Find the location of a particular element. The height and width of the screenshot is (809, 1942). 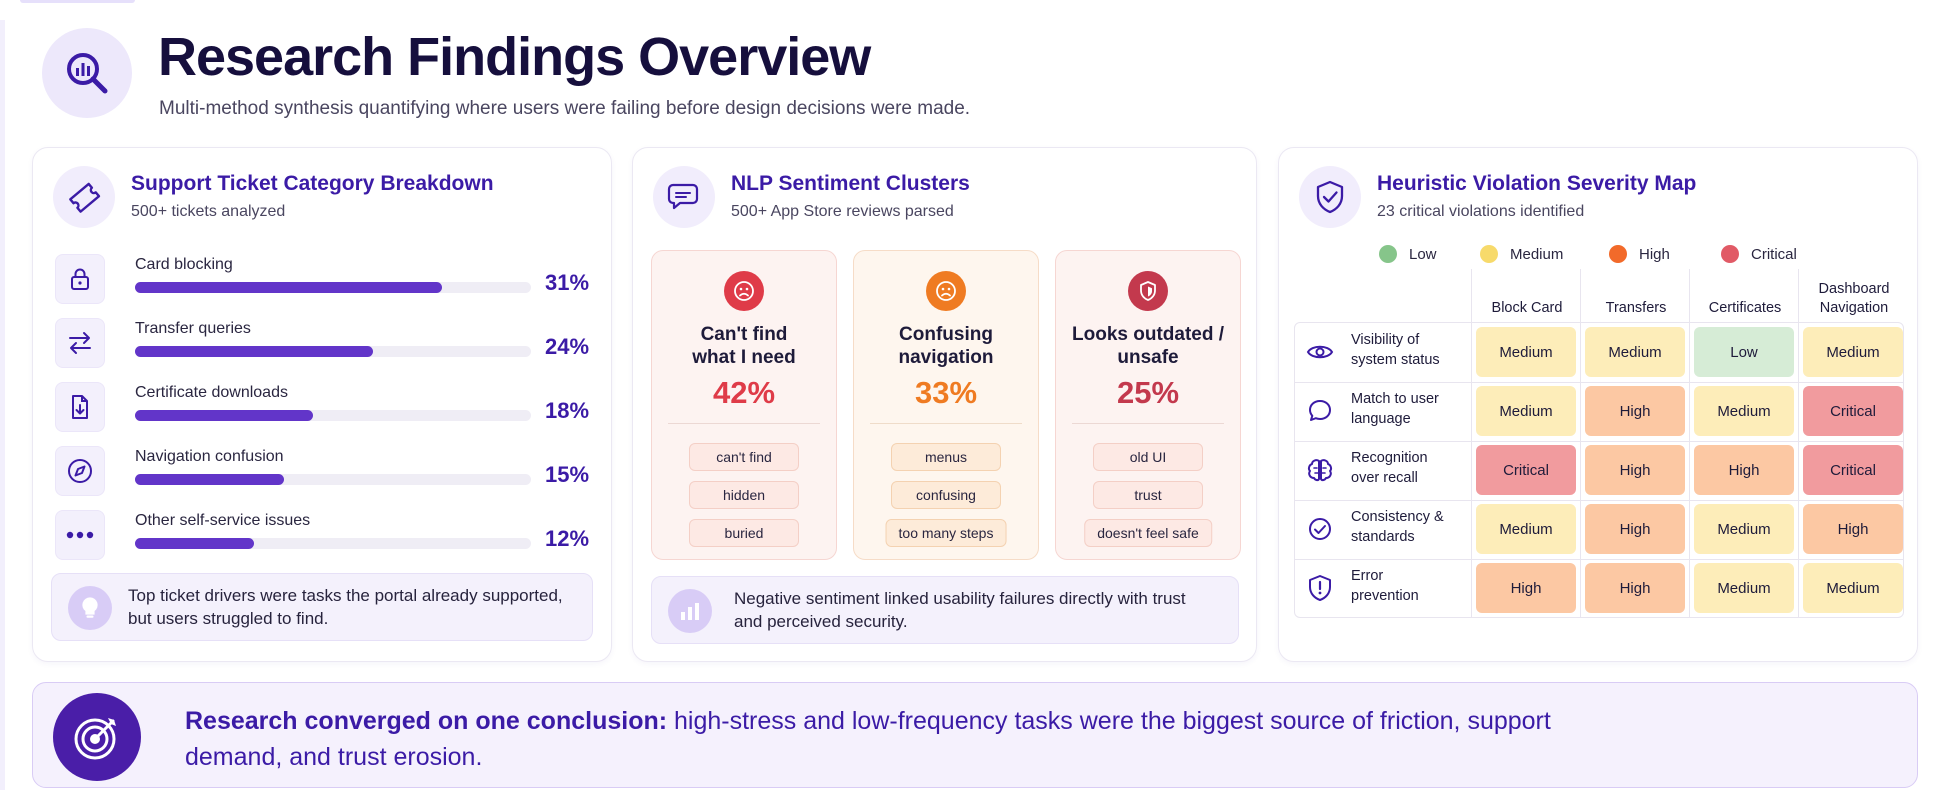

page-title: Research Findings Overview is located at coordinates (514, 57).